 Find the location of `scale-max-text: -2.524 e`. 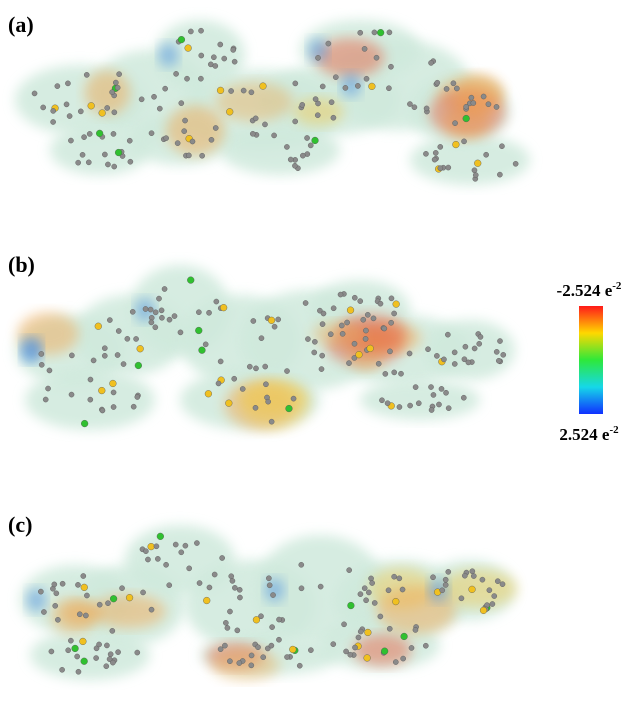

scale-max-text: -2.524 e is located at coordinates (585, 290).